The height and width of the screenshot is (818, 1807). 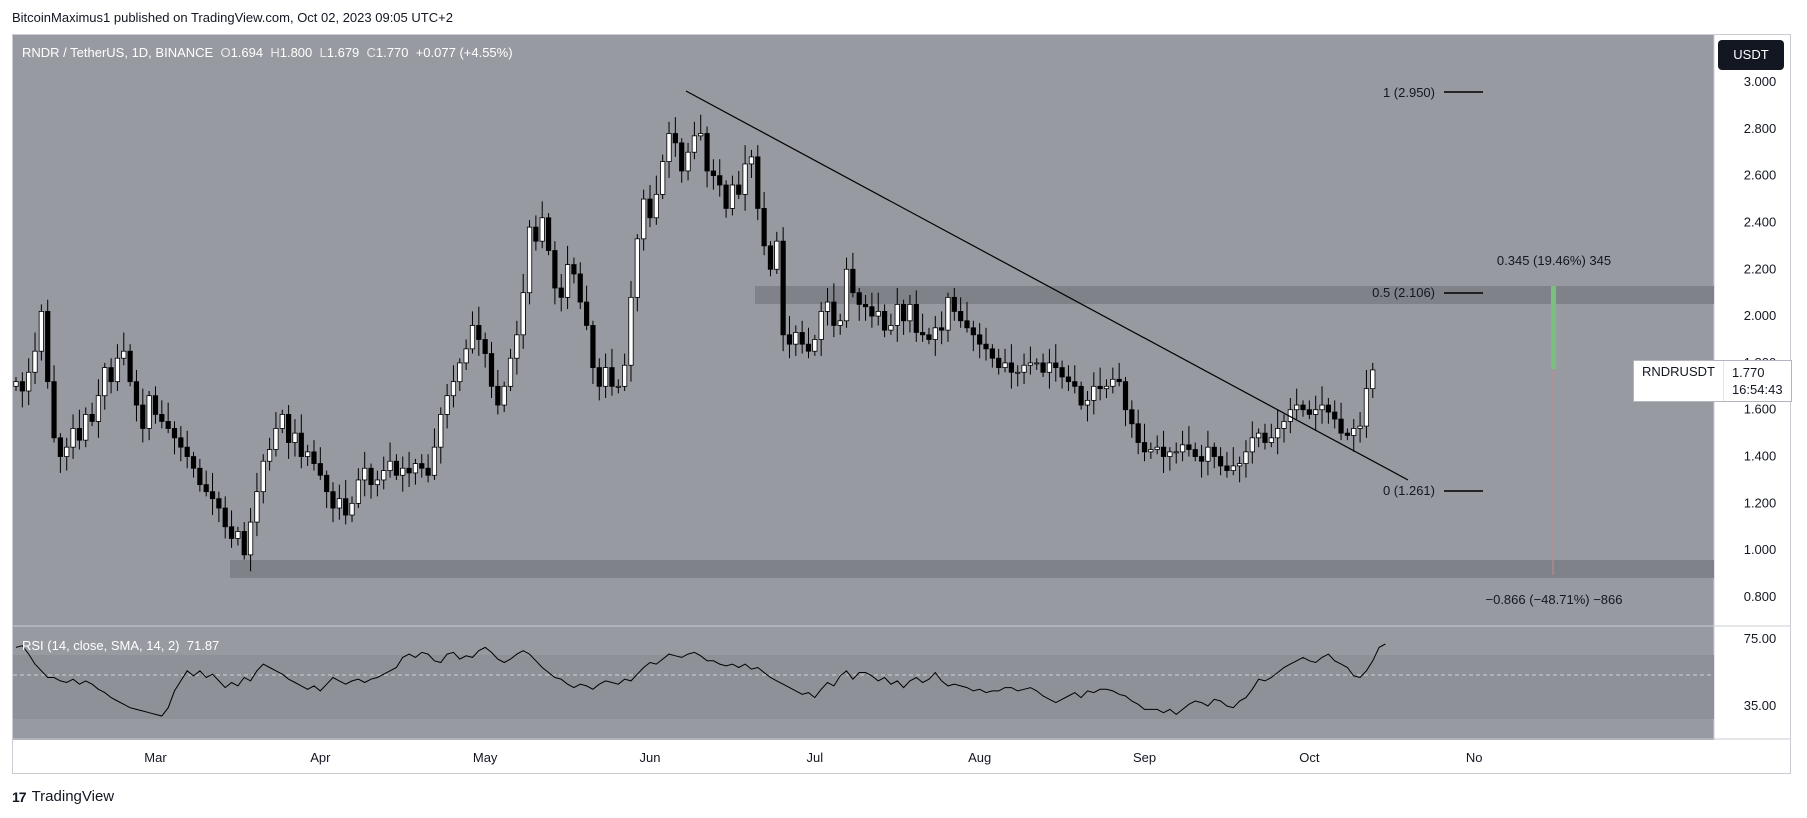 What do you see at coordinates (343, 52) in the screenshot?
I see `low-value: 1.679` at bounding box center [343, 52].